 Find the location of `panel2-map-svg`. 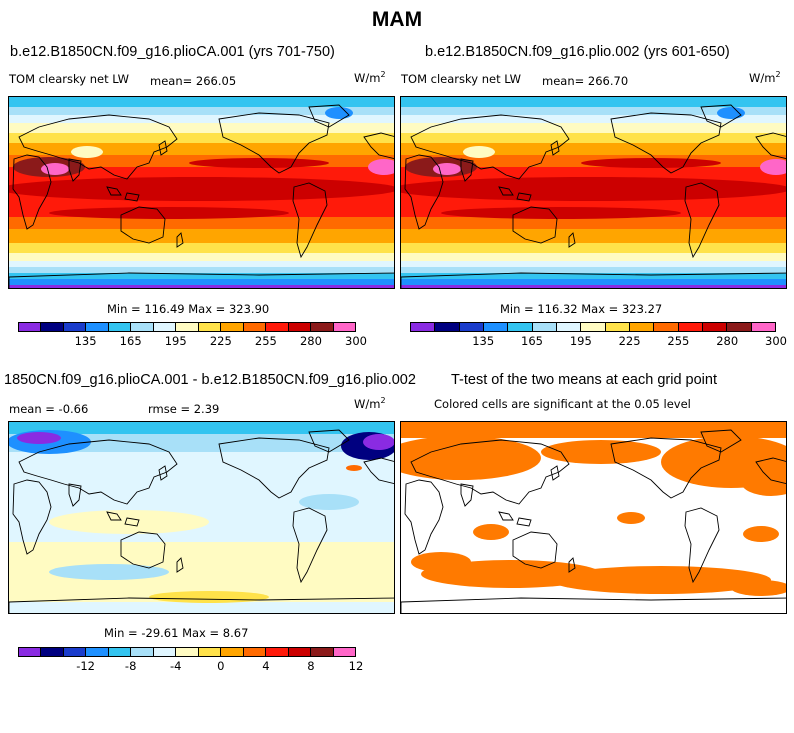

panel2-map-svg is located at coordinates (593, 192).